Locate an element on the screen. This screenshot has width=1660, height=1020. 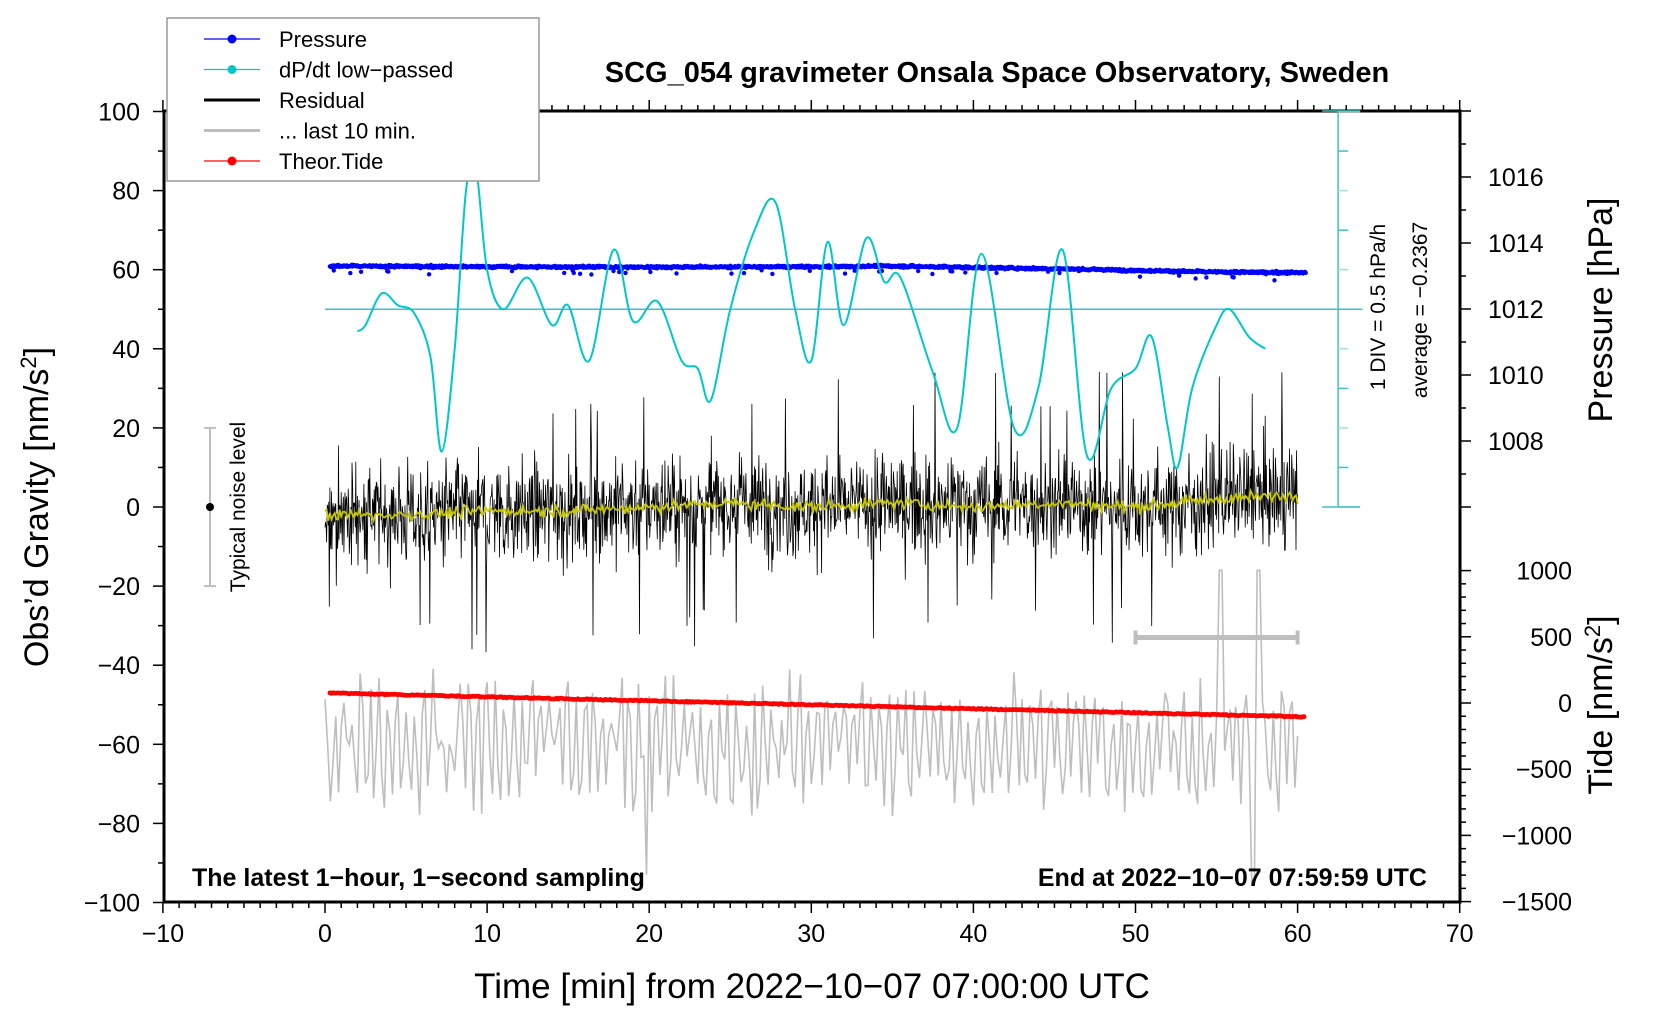
x-tick-label: 50 is located at coordinates (1136, 934).